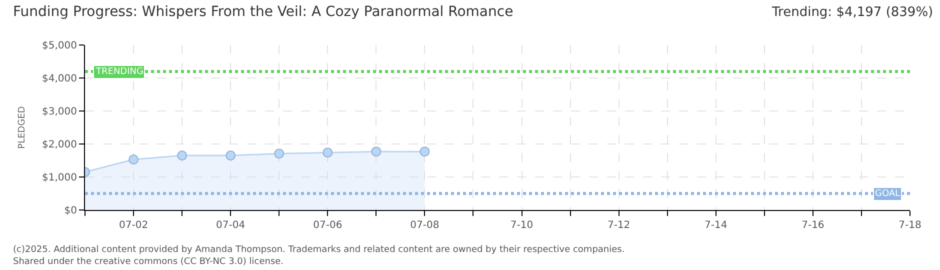 The width and height of the screenshot is (940, 270). I want to click on x-tick-label: 07-04, so click(231, 225).